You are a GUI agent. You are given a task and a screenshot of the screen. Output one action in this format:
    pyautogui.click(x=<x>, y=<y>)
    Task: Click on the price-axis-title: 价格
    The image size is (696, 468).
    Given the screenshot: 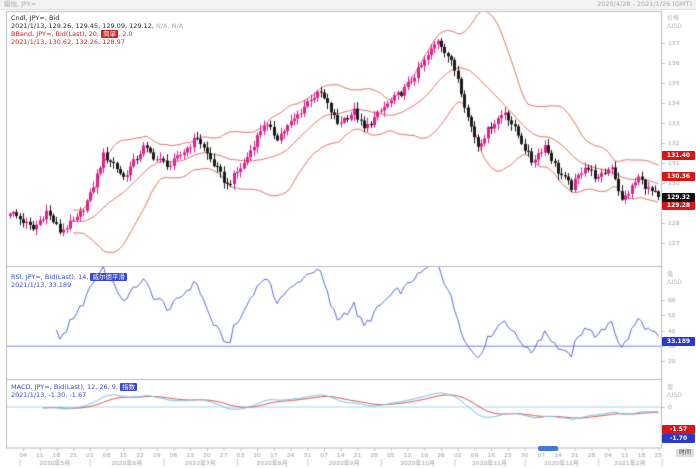 What is the action you would take?
    pyautogui.click(x=673, y=18)
    